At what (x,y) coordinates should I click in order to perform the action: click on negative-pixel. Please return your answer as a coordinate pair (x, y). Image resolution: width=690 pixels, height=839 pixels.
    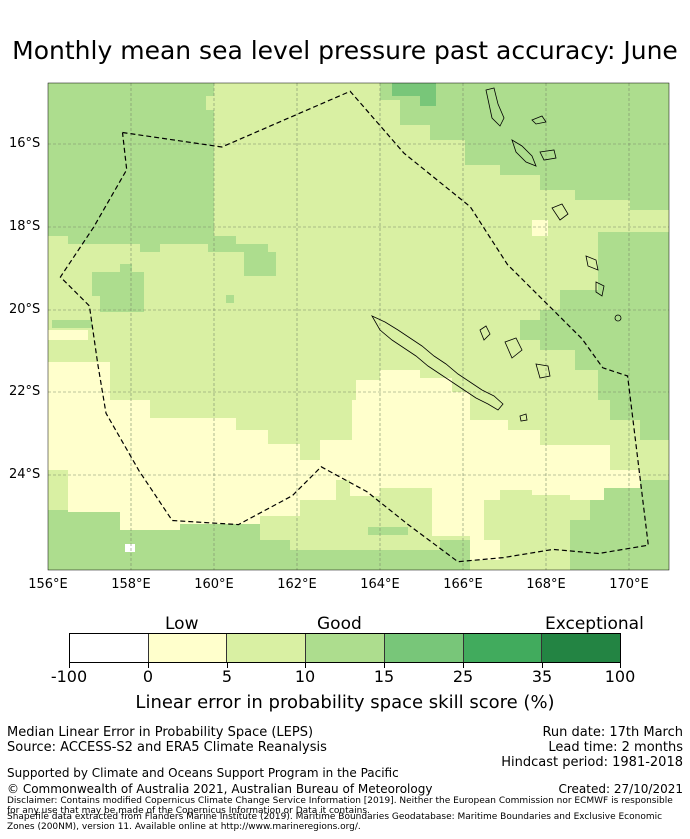
    Looking at the image, I should click on (130, 548).